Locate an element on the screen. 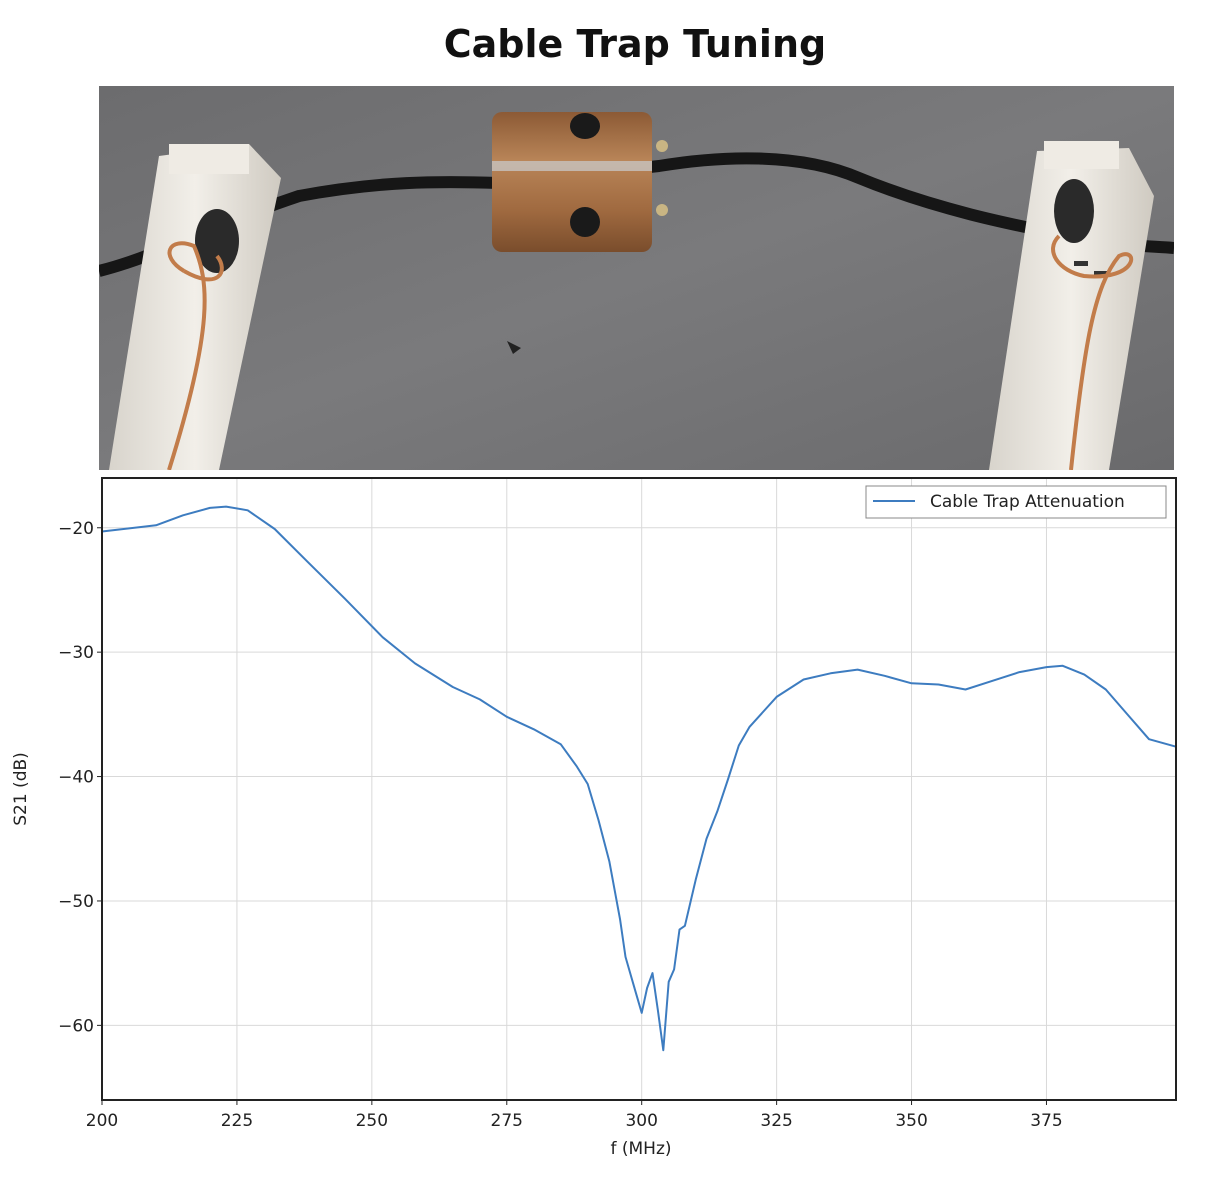 The width and height of the screenshot is (1218, 1198). left-probe-clamp is located at coordinates (195, 307).